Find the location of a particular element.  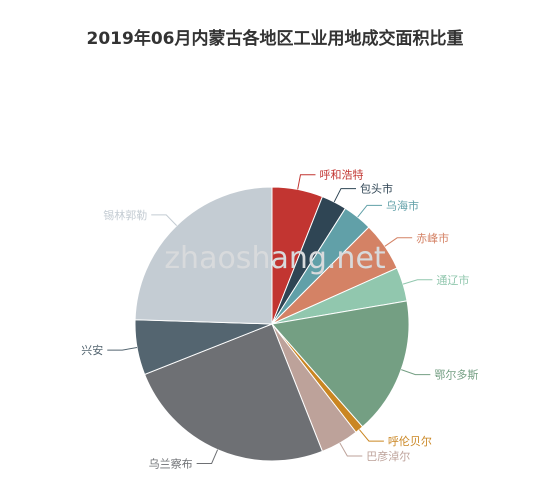

slice-label: 巴彦淖尔 is located at coordinates (388, 456).